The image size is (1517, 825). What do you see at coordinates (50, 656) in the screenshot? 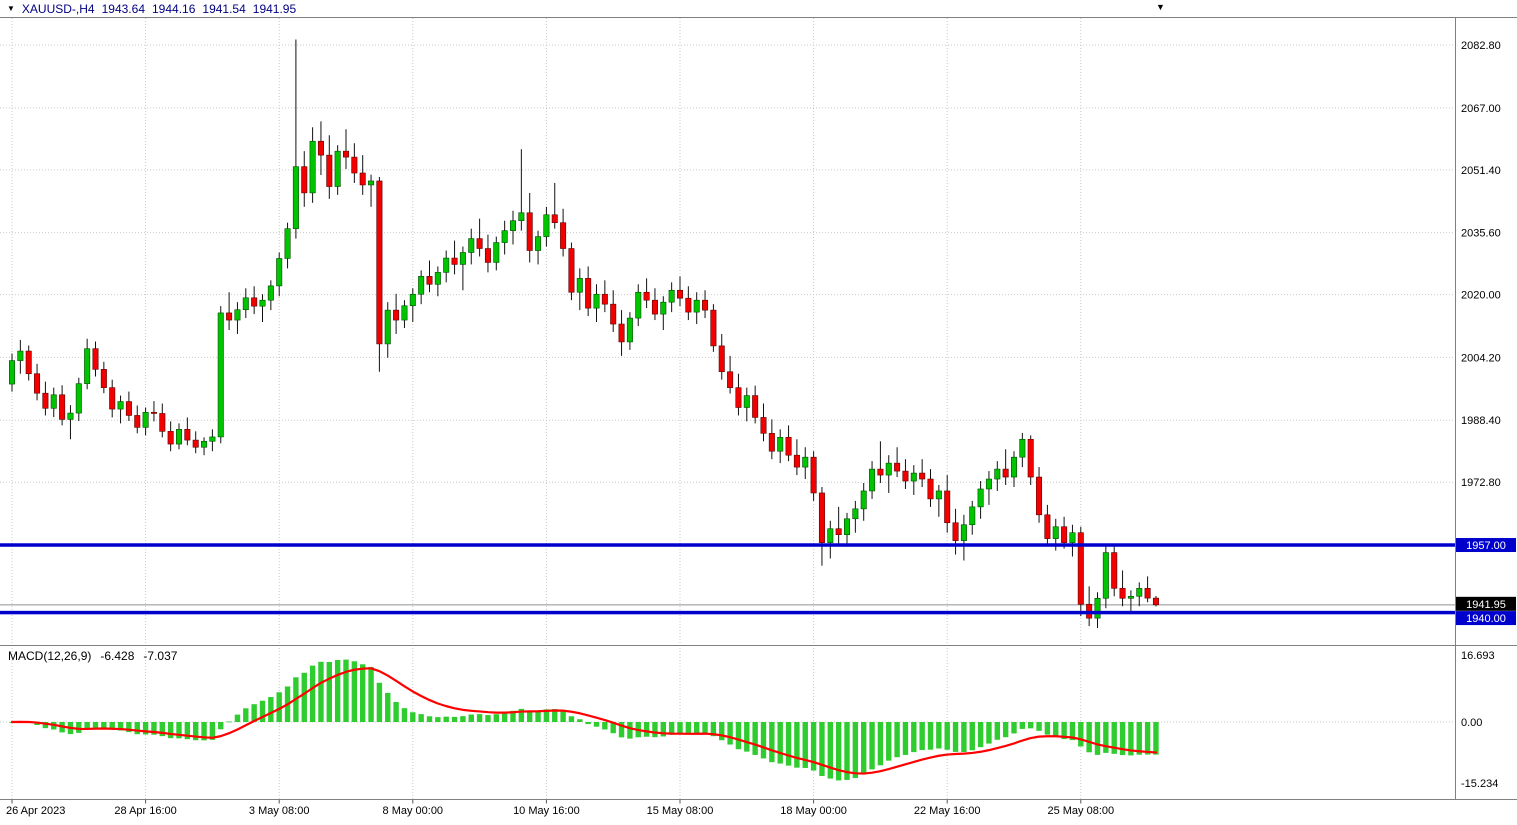
I see `macd-name-label: MACD(12,26,9)` at bounding box center [50, 656].